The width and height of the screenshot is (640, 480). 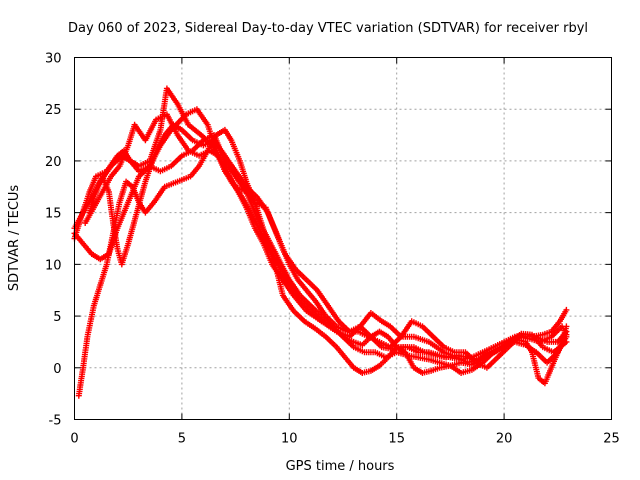 I want to click on y-tick-label: 25, so click(x=53, y=110).